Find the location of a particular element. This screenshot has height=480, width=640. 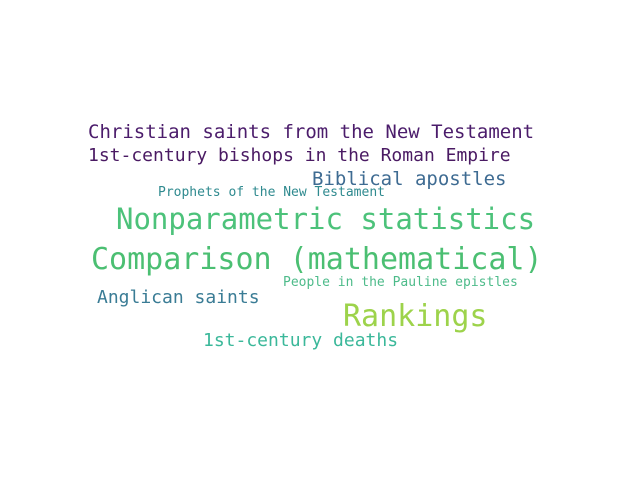

word-1st-century-bishops-roman-empire: 1st-century bishops in the Roman Empire is located at coordinates (299, 155).